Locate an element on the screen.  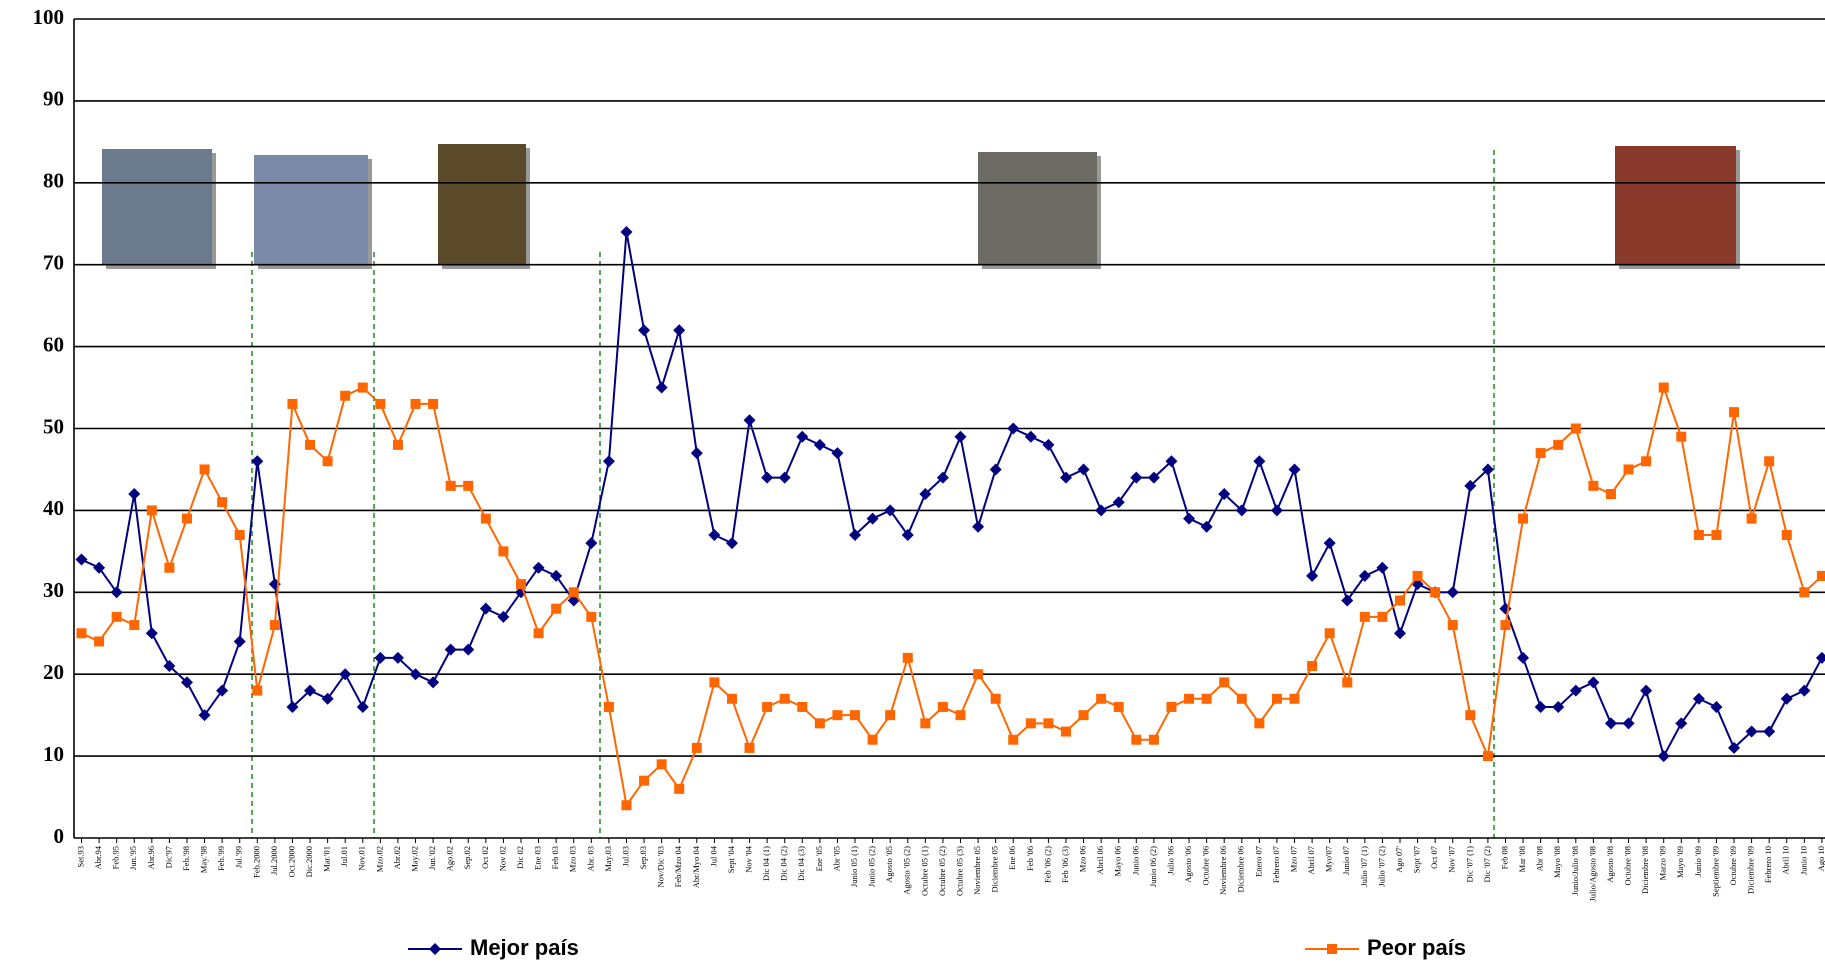
y-tick-label: 40 is located at coordinates (53, 508).